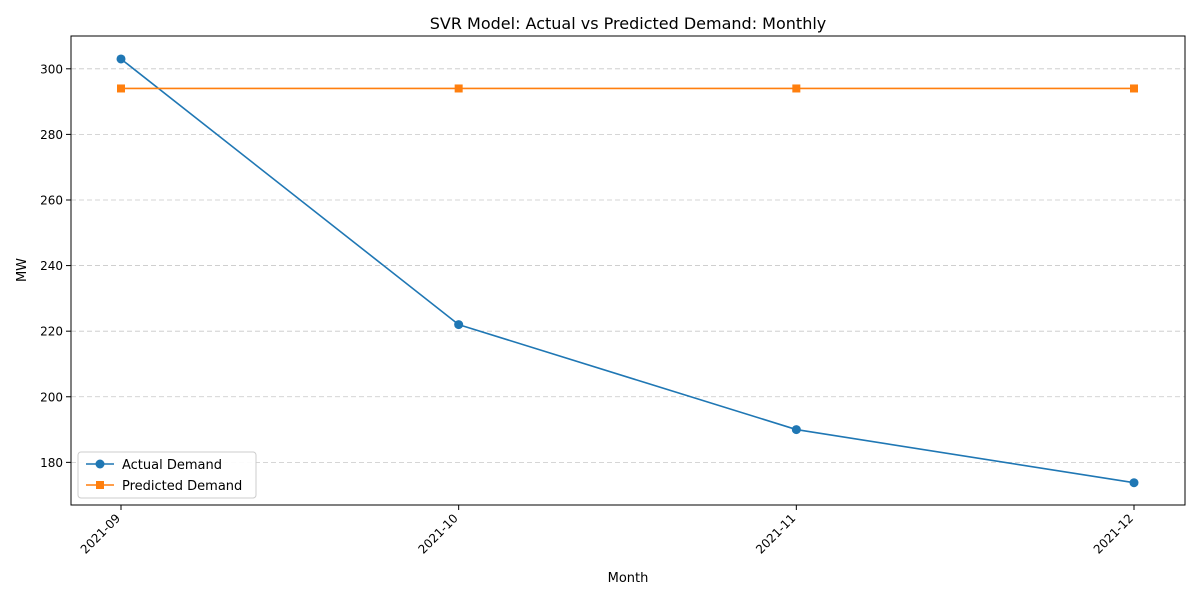 The image size is (1200, 604). What do you see at coordinates (51, 332) in the screenshot?
I see `y-tick-label: 220` at bounding box center [51, 332].